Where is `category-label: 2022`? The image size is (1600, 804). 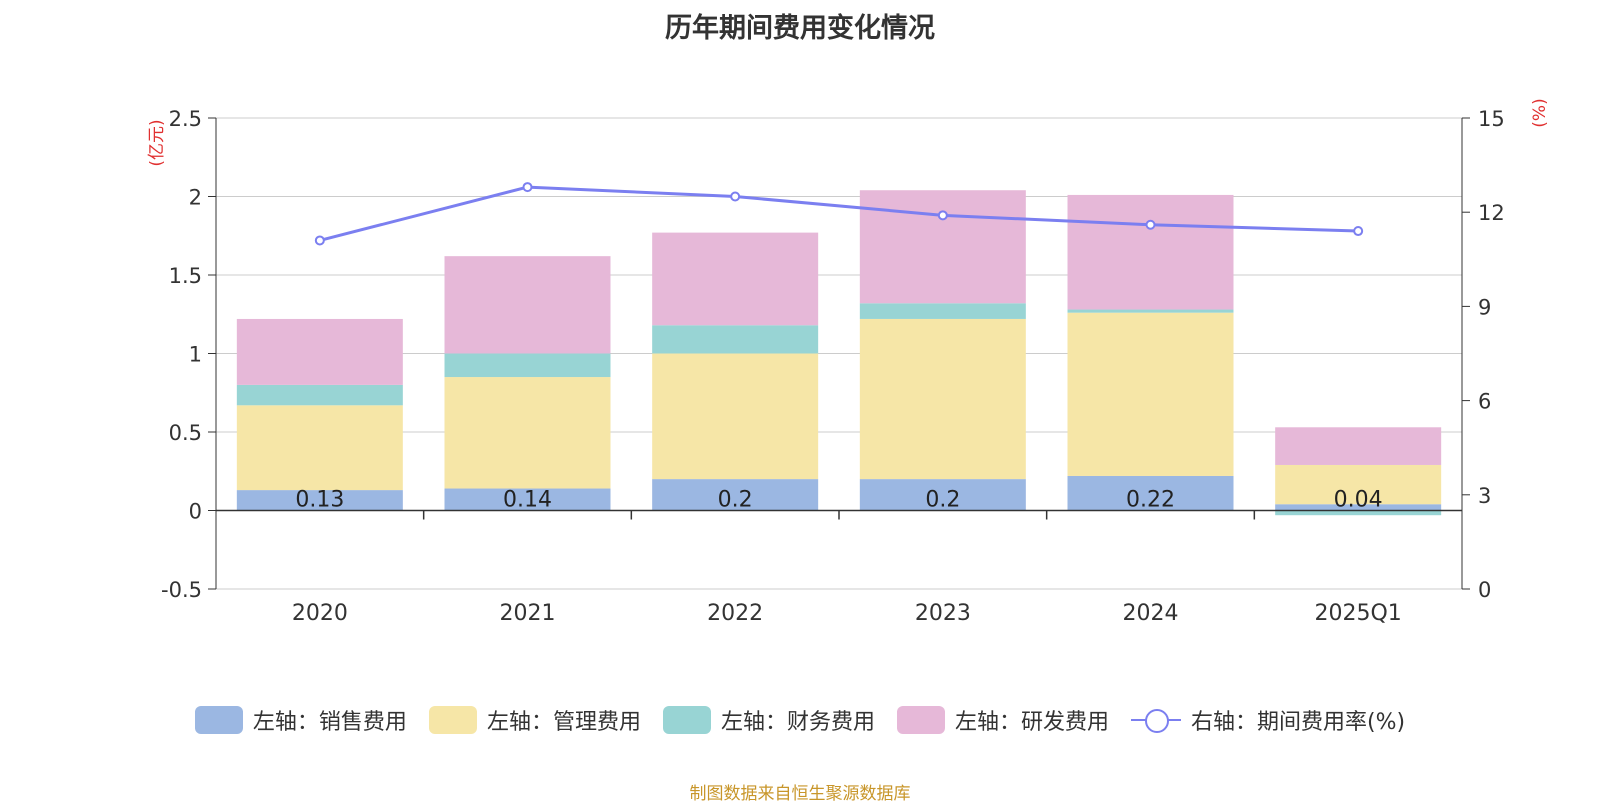 category-label: 2022 is located at coordinates (735, 613).